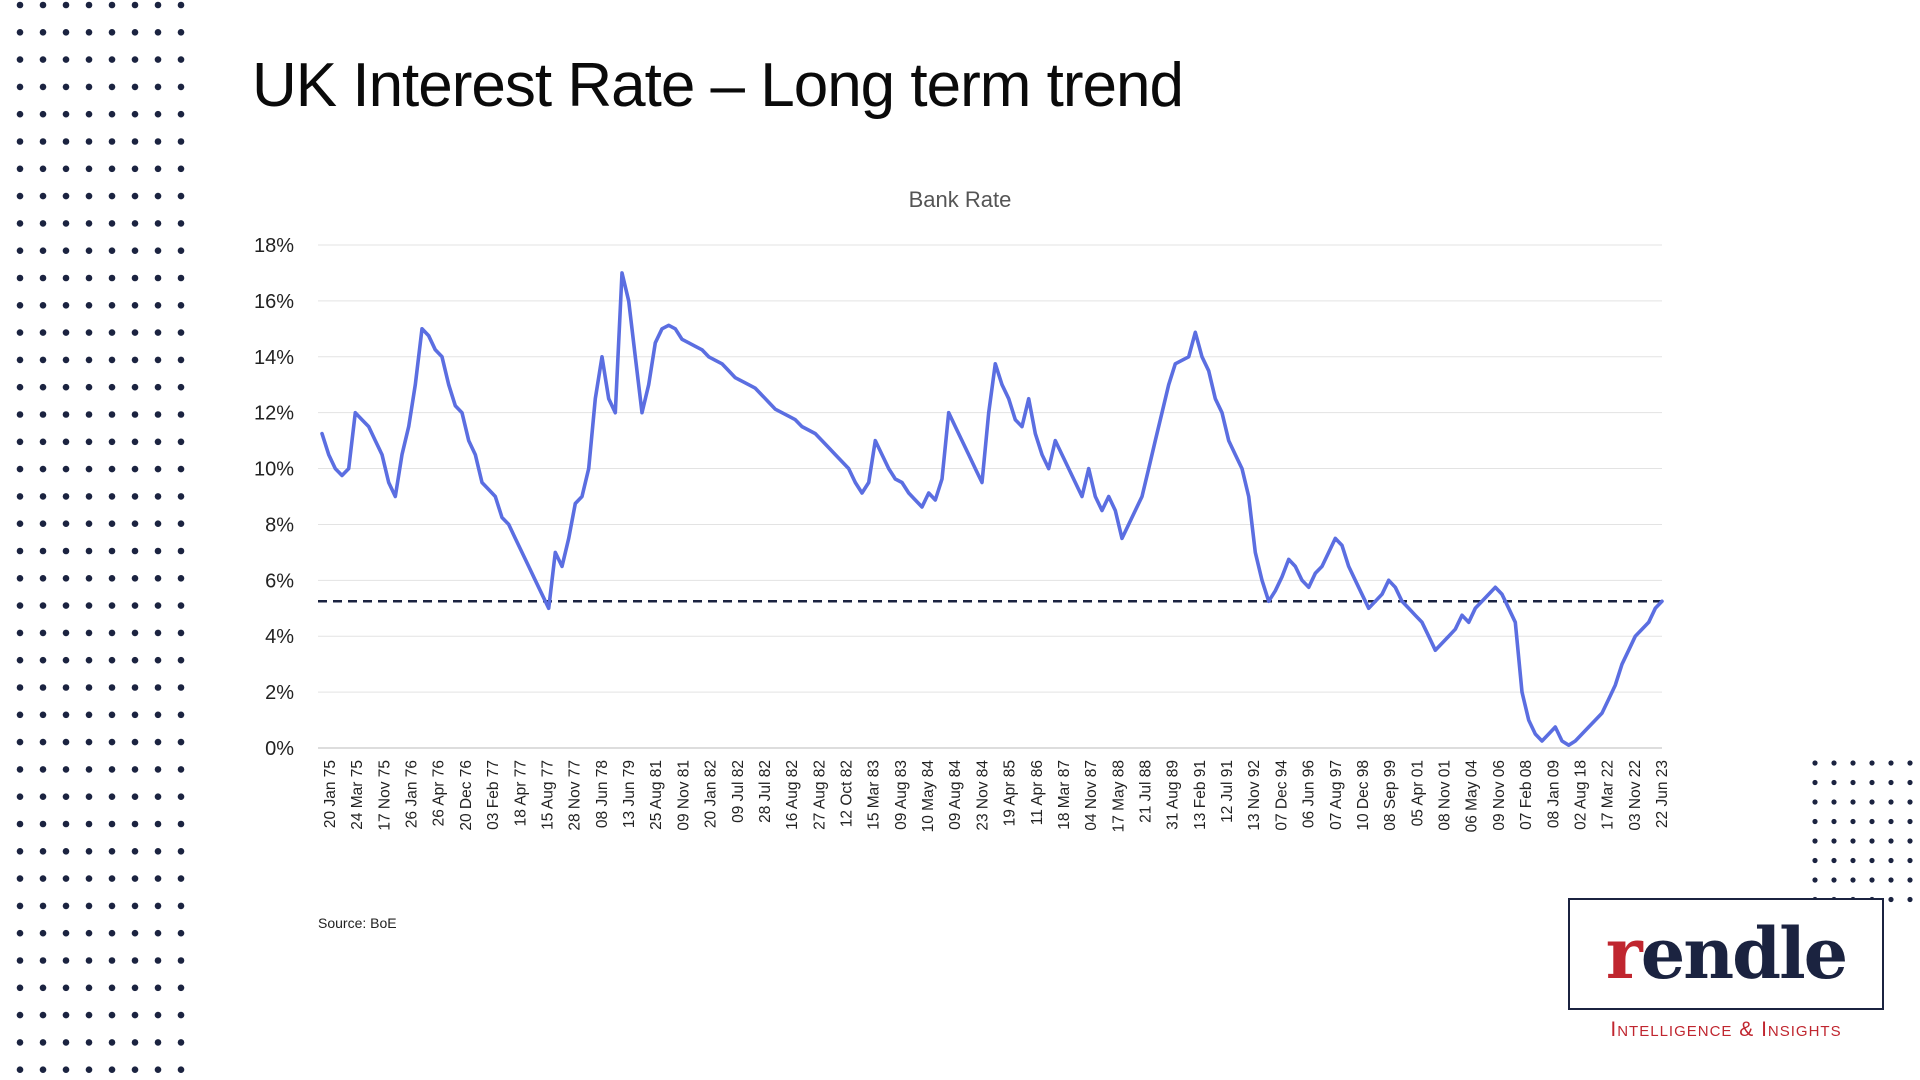 The height and width of the screenshot is (1080, 1920). What do you see at coordinates (1662, 794) in the screenshot?
I see `x-tick-label: 22 Jun 23` at bounding box center [1662, 794].